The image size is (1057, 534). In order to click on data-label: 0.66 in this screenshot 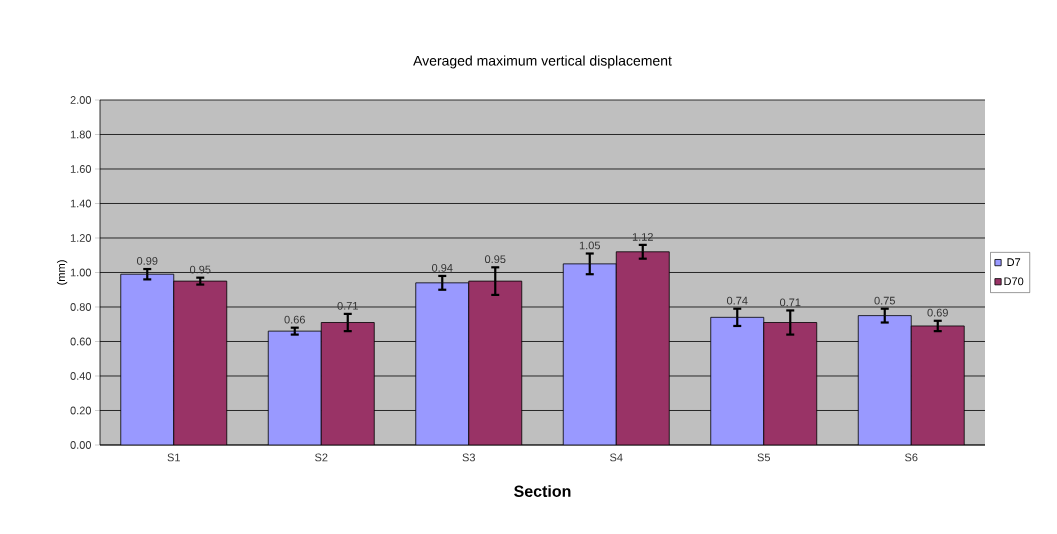, I will do `click(294, 319)`.